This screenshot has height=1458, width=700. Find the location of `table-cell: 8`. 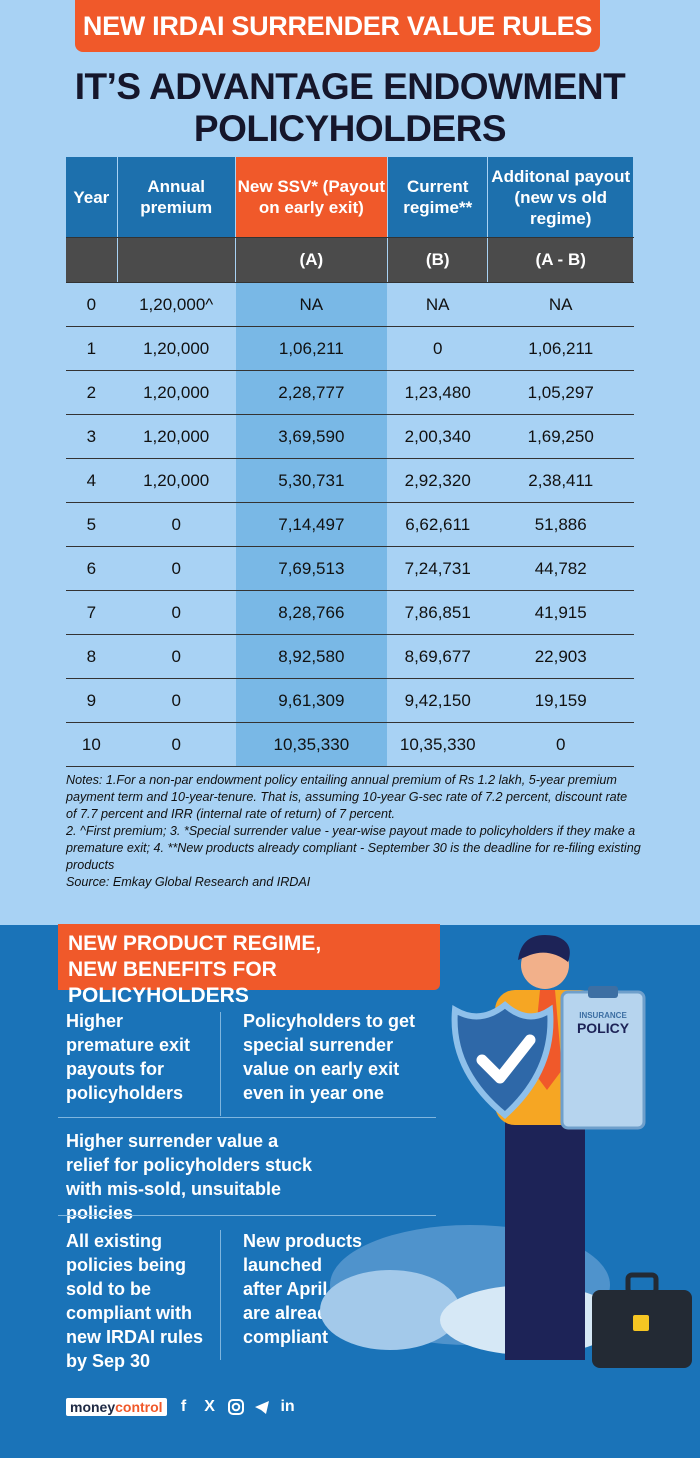

table-cell: 8 is located at coordinates (92, 656).